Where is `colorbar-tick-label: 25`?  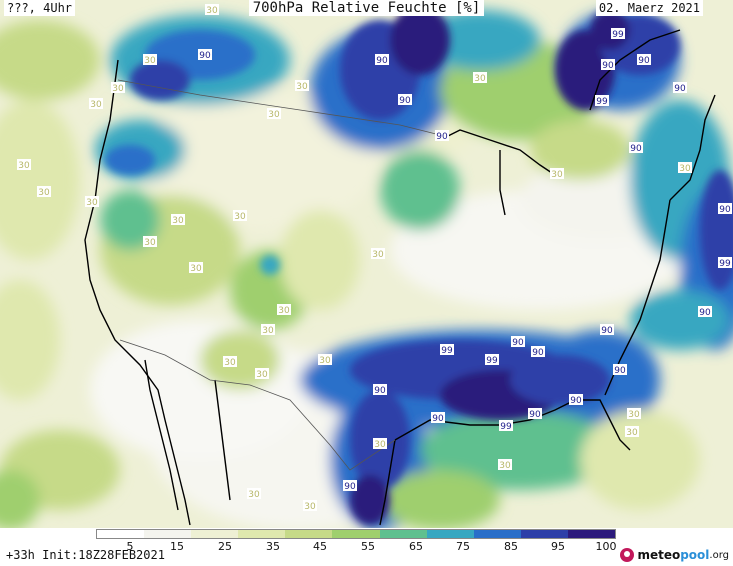 colorbar-tick-label: 25 is located at coordinates (225, 546).